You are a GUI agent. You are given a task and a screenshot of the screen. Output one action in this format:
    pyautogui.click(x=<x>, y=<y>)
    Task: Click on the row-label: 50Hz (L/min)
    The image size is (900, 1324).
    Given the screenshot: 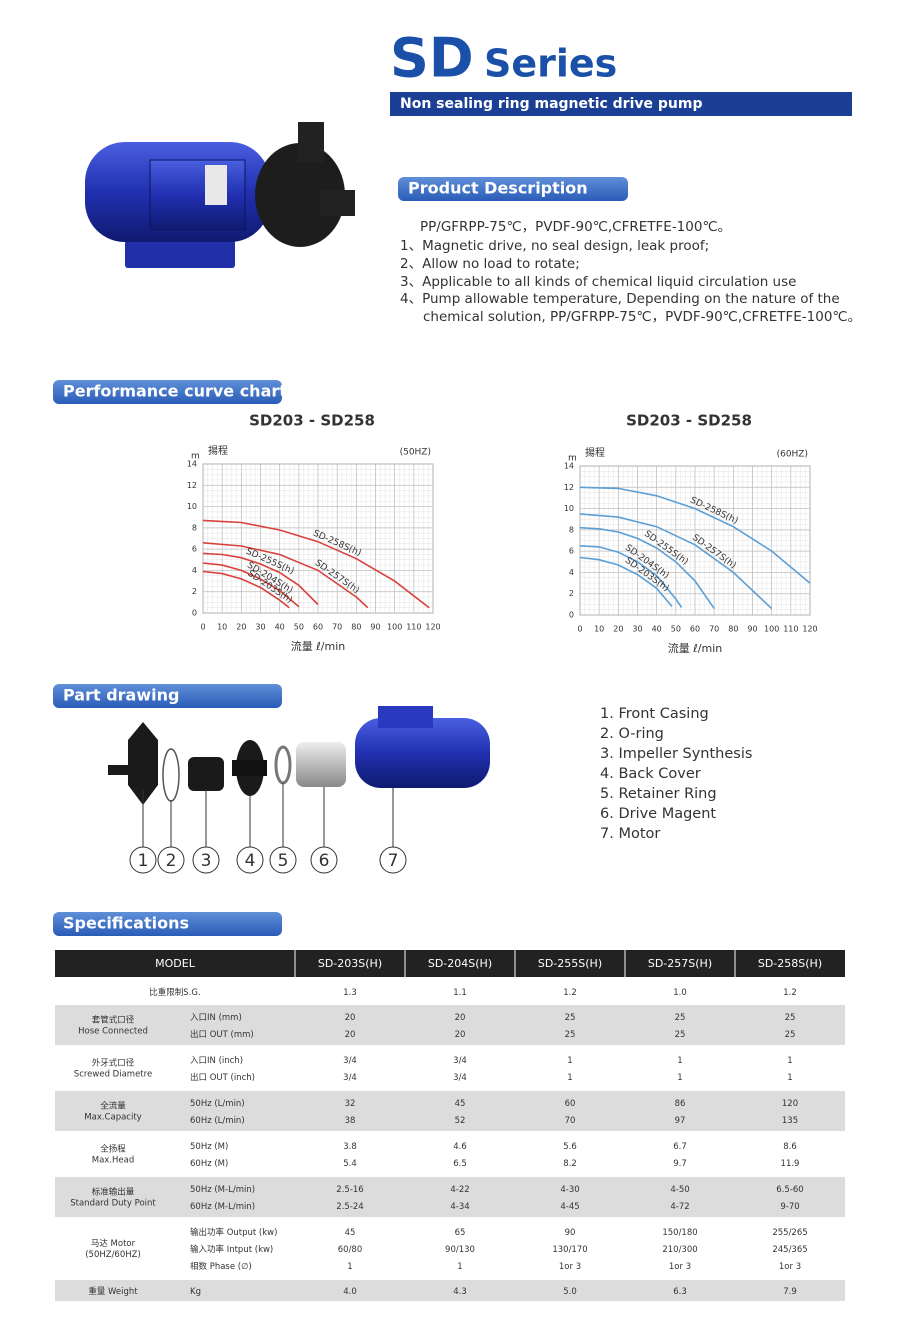 What is the action you would take?
    pyautogui.click(x=217, y=1104)
    